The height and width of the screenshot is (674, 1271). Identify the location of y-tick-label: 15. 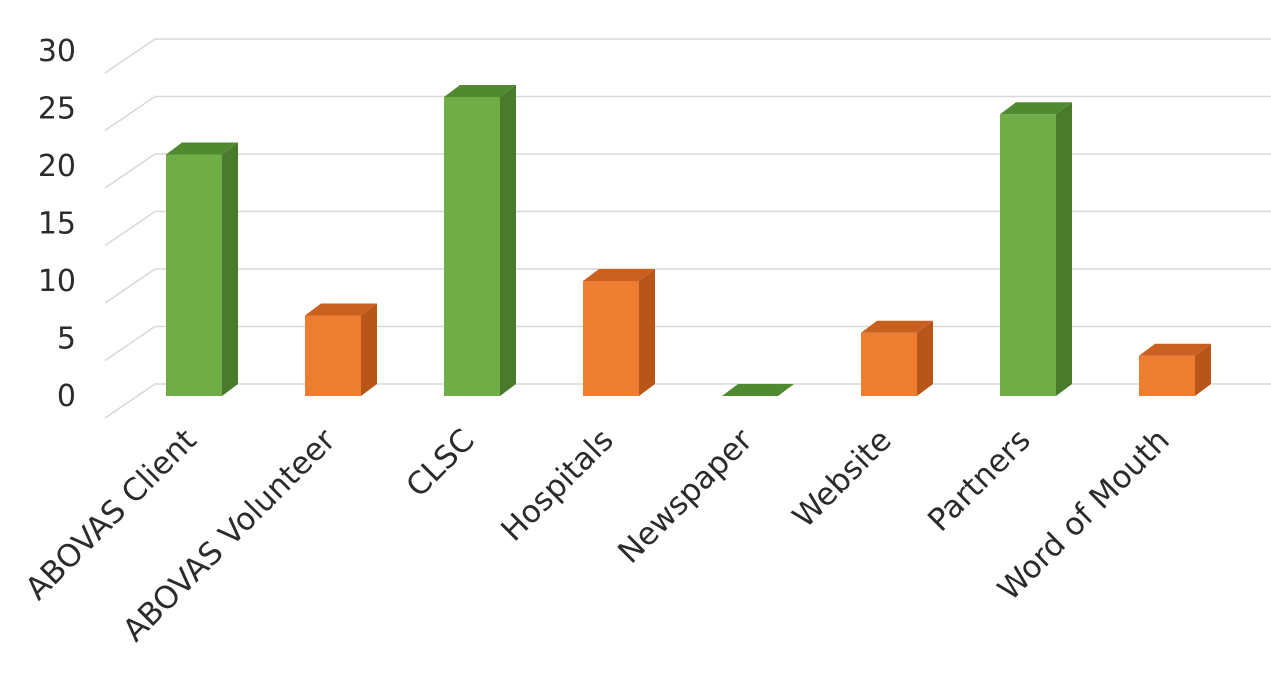
(57, 224).